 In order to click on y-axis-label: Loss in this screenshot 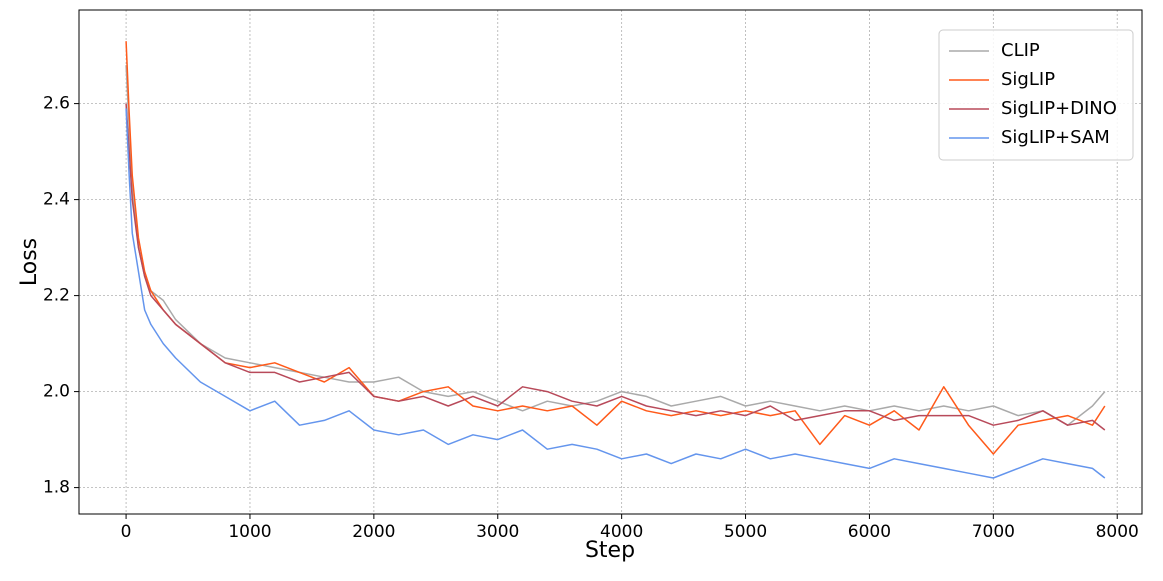, I will do `click(29, 262)`.